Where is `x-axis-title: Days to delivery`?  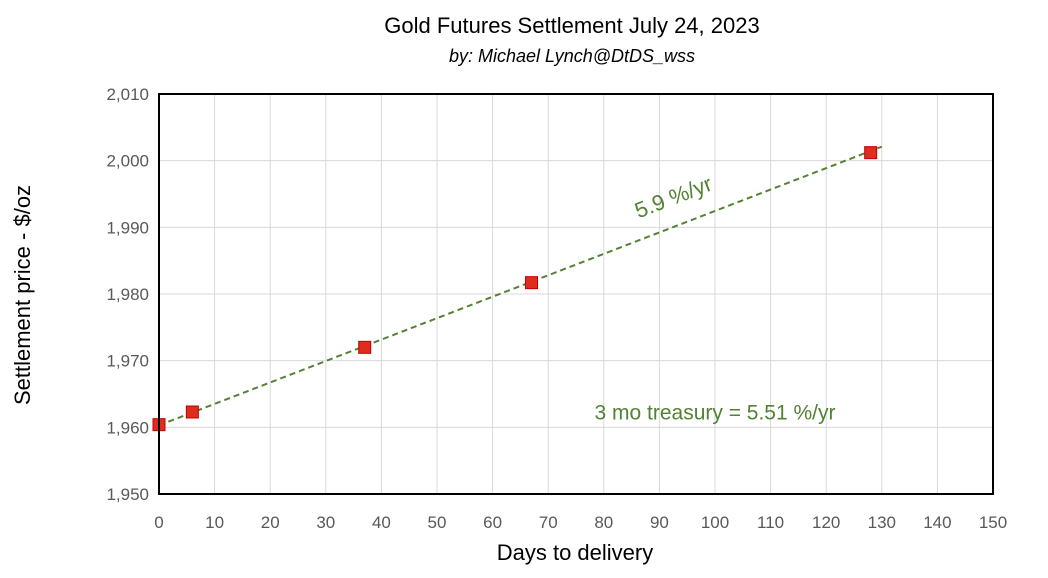
x-axis-title: Days to delivery is located at coordinates (575, 552).